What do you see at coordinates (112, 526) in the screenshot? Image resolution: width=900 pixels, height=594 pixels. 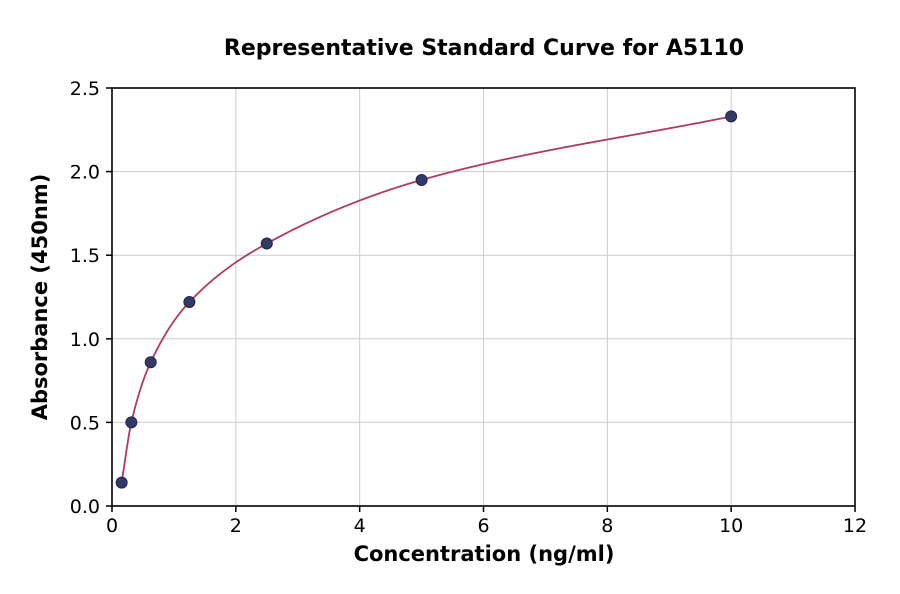 I see `x-tick-label: 0` at bounding box center [112, 526].